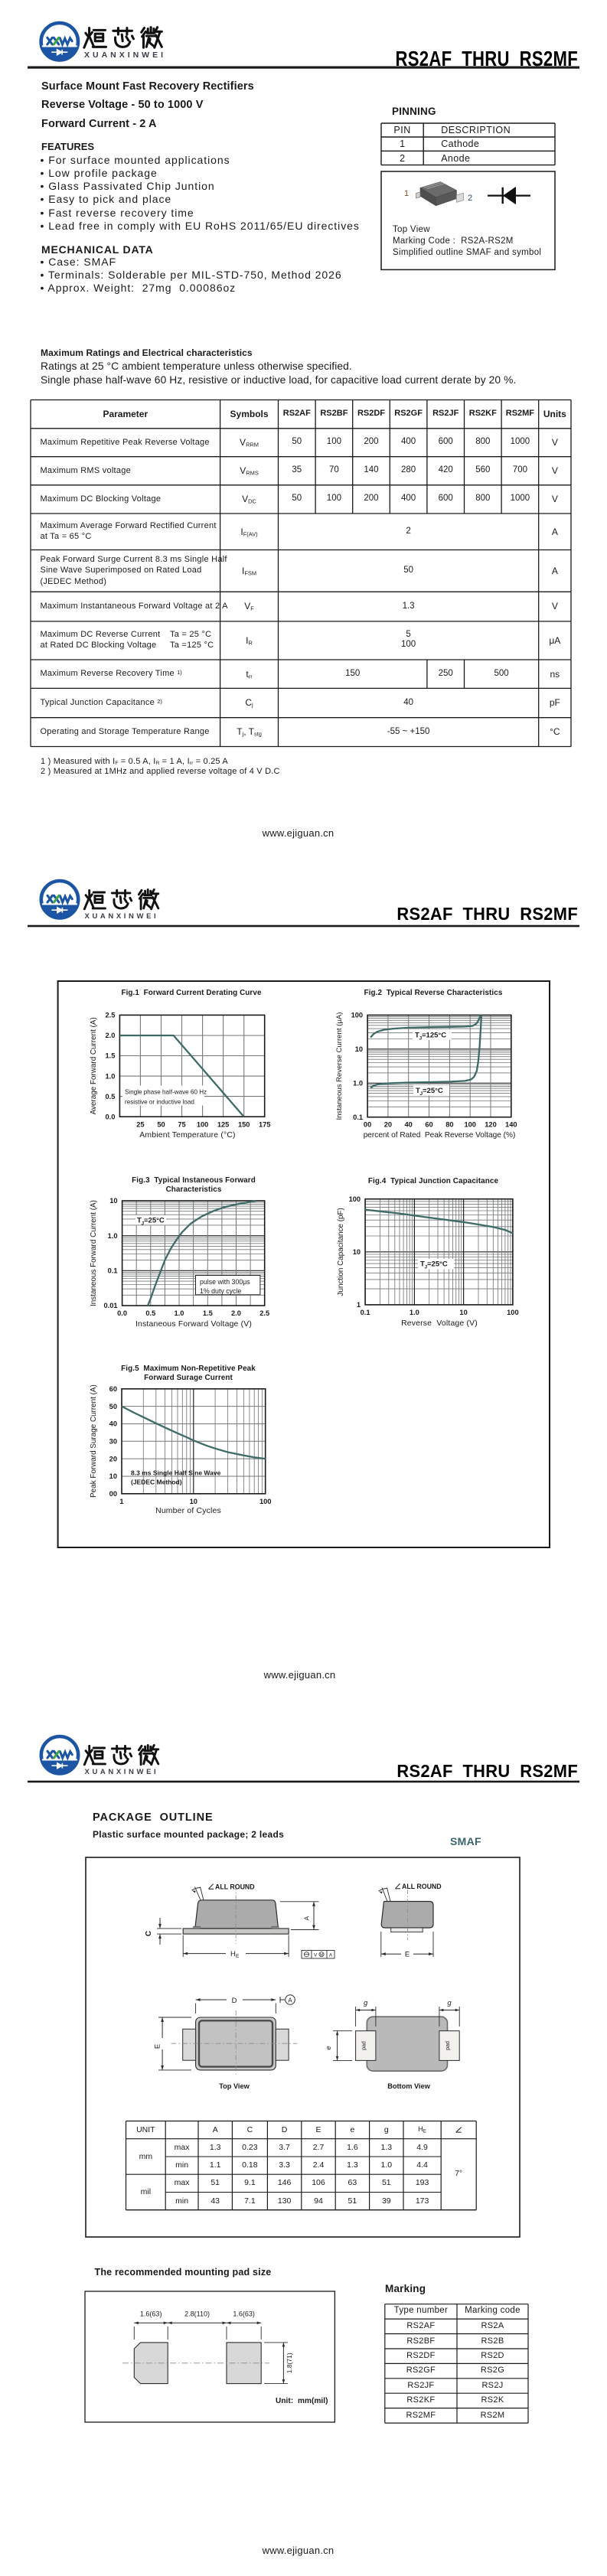 This screenshot has width=607, height=2576. What do you see at coordinates (140, 1125) in the screenshot?
I see `svg-text: 25` at bounding box center [140, 1125].